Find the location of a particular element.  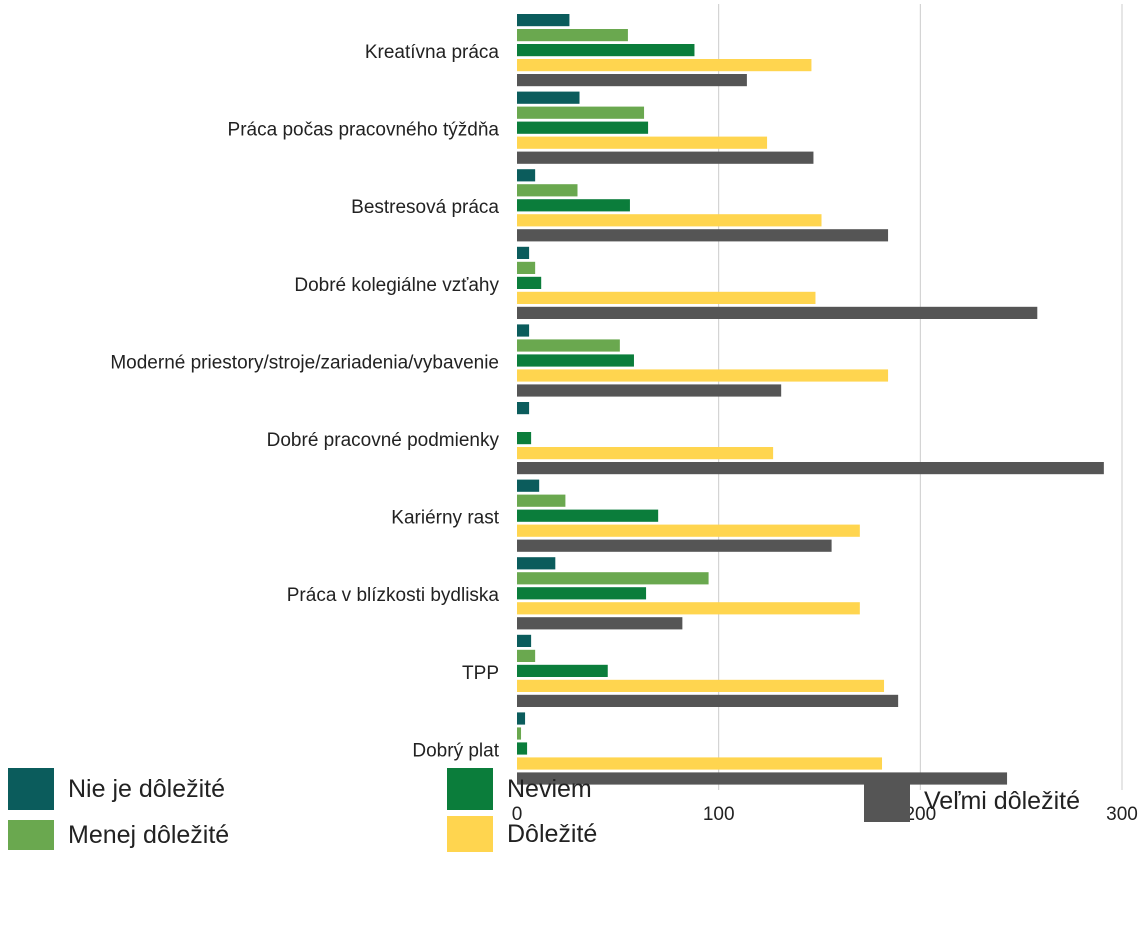

x-tick-labels: 0 100 200 300 is located at coordinates (825, 814).